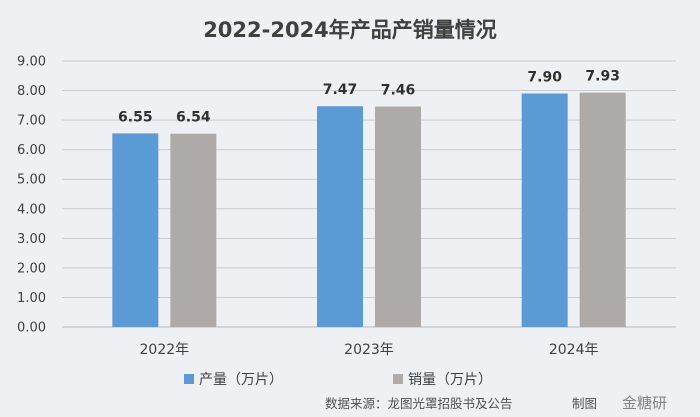  Describe the element at coordinates (165, 350) in the screenshot. I see `x-category-label: 2022年` at that location.